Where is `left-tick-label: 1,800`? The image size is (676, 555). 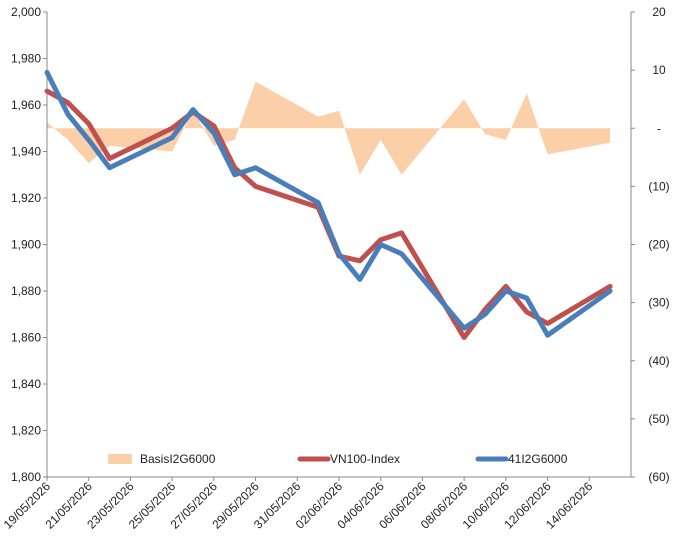 left-tick-label: 1,800 is located at coordinates (26, 477).